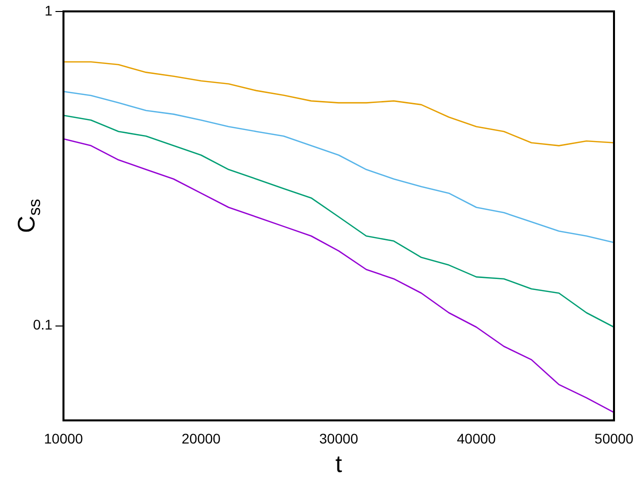 The image size is (640, 480). What do you see at coordinates (201, 438) in the screenshot?
I see `x-tick-label: 20000` at bounding box center [201, 438].